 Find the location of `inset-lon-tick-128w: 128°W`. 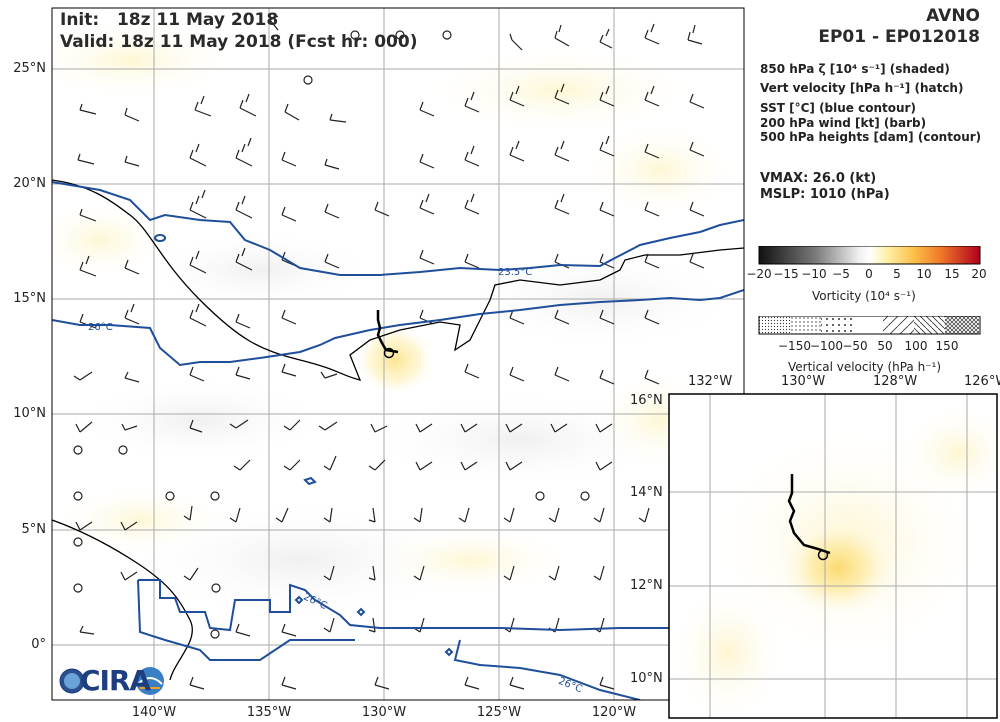

inset-lon-tick-128w: 128°W is located at coordinates (895, 381).